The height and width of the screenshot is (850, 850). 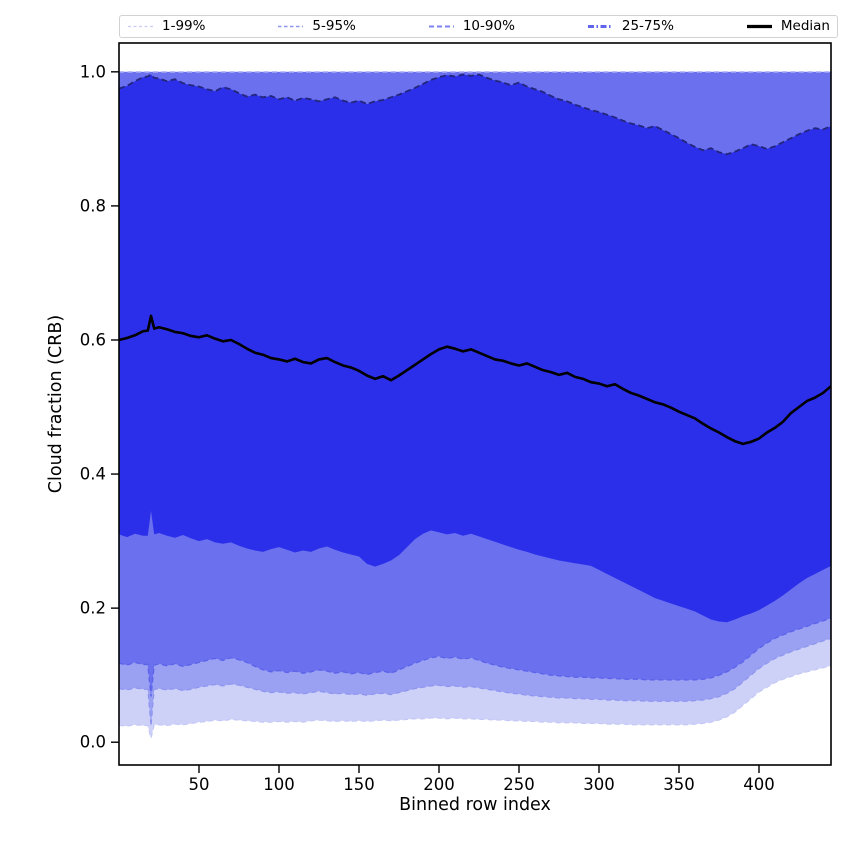 I want to click on legend-item-median: Median, so click(x=788, y=25).